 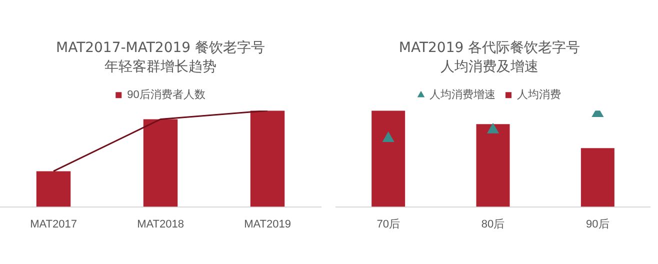 I want to click on chart-subtitle: 年轻客群增长趋势, so click(x=160, y=66).